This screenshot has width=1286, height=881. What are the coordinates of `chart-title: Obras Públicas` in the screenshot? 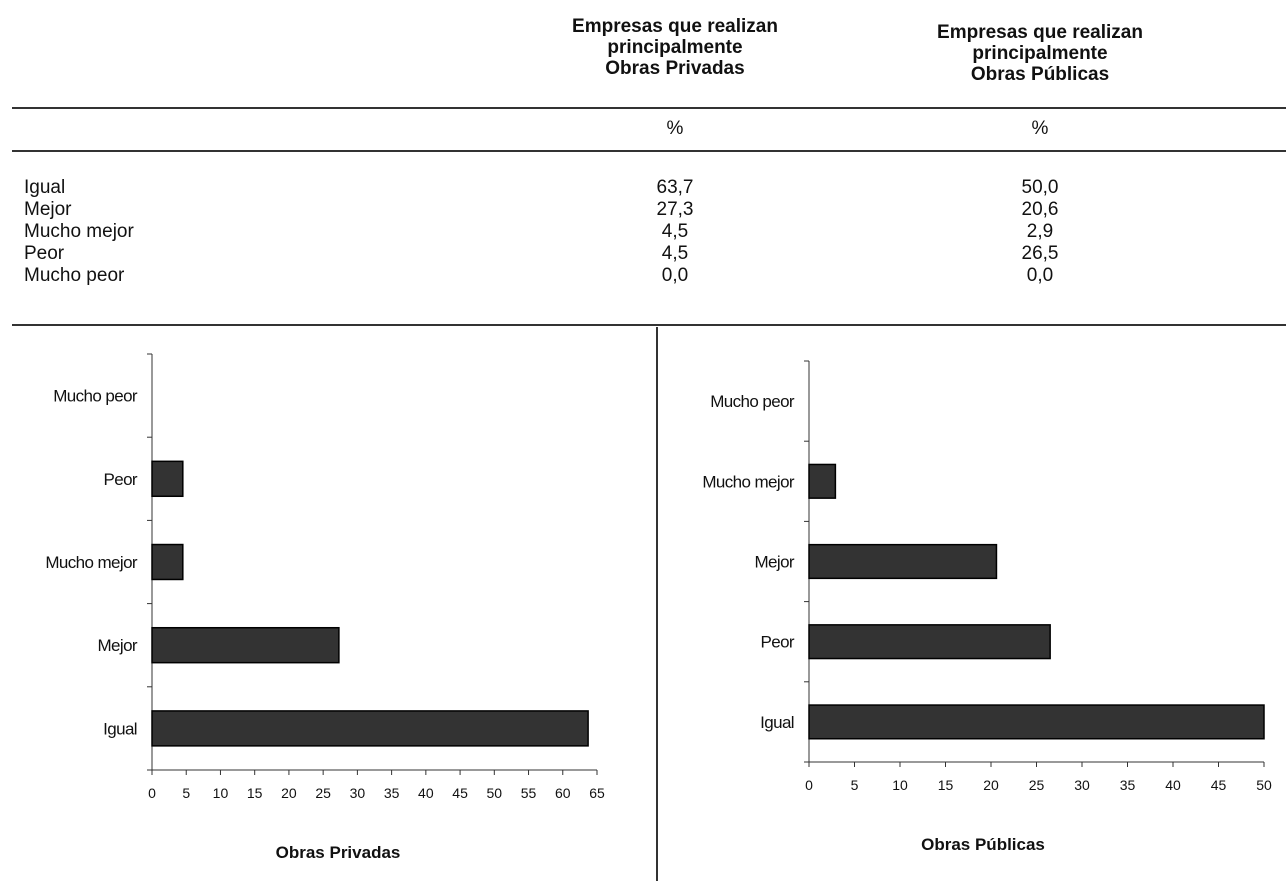 It's located at (983, 844).